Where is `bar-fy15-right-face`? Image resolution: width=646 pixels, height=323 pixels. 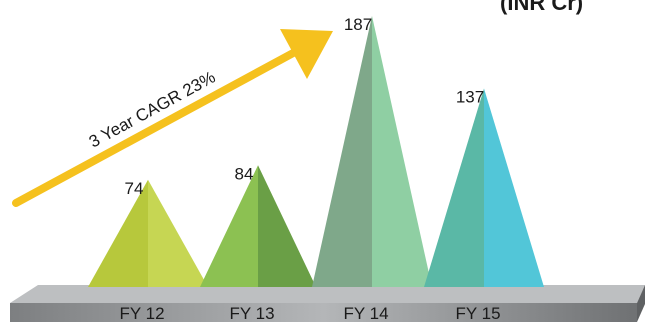
bar-fy15-right-face is located at coordinates (514, 187).